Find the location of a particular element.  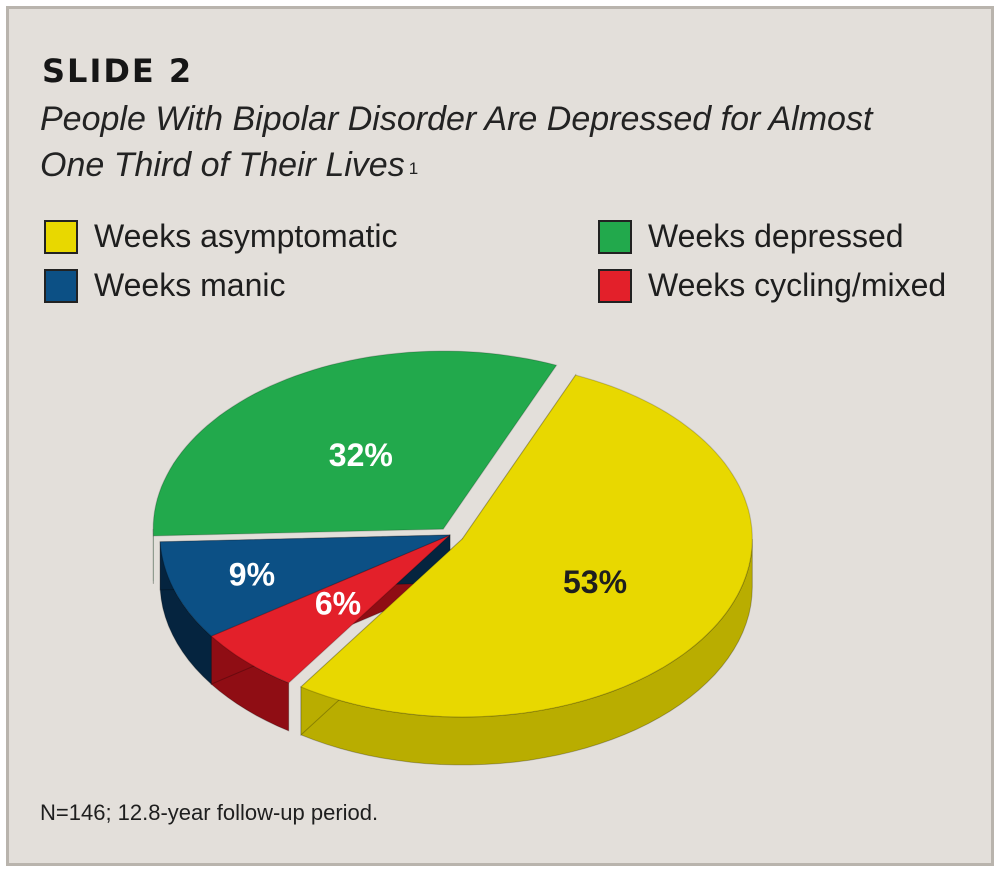

pie-label-weeks-depressed: 32% is located at coordinates (361, 455).